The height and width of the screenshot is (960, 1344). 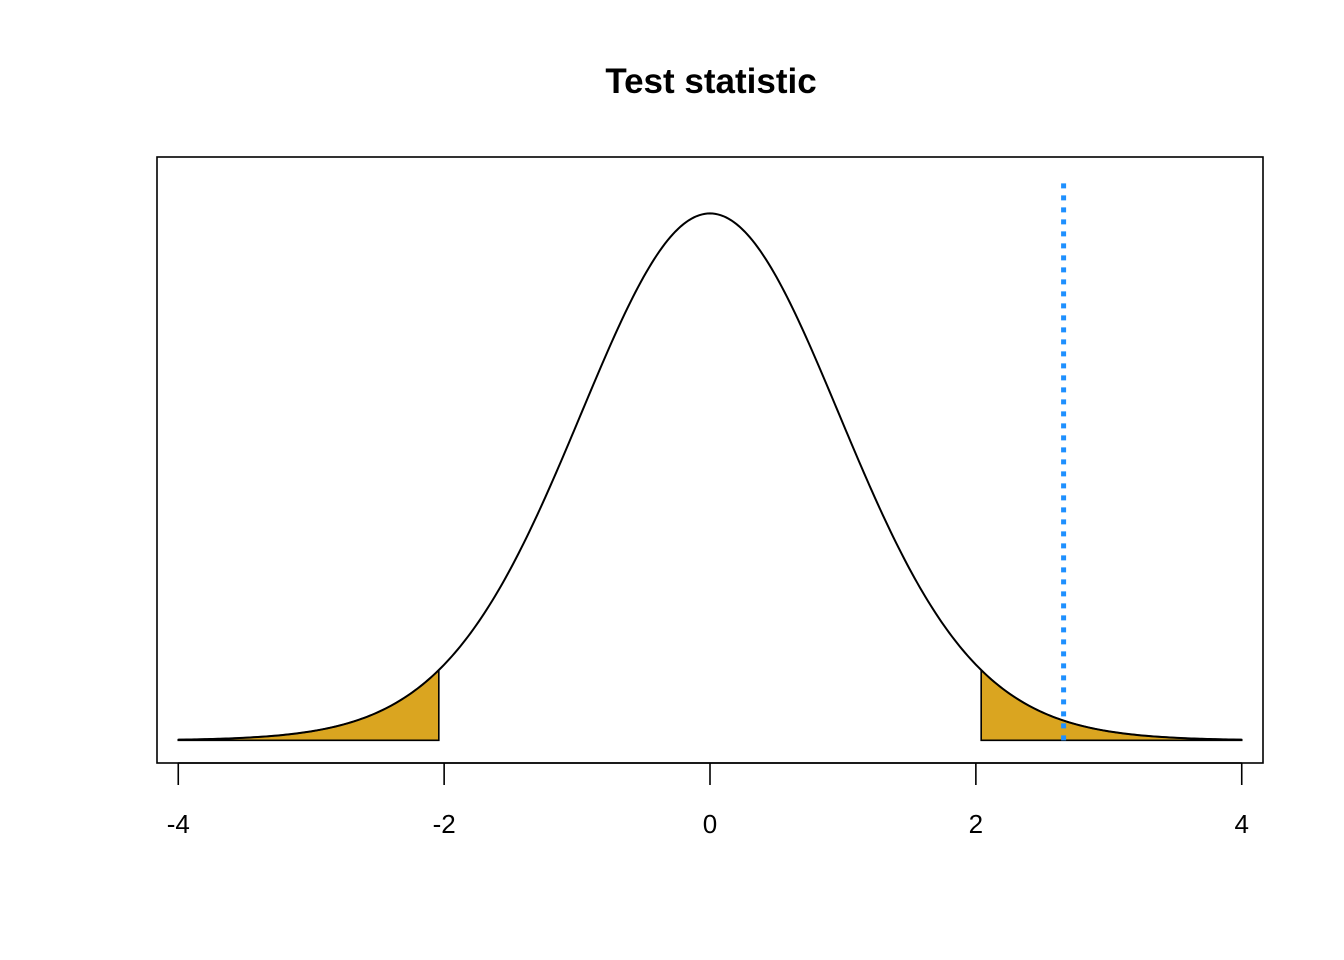 I want to click on chart-title: Test statistic, so click(x=710, y=81).